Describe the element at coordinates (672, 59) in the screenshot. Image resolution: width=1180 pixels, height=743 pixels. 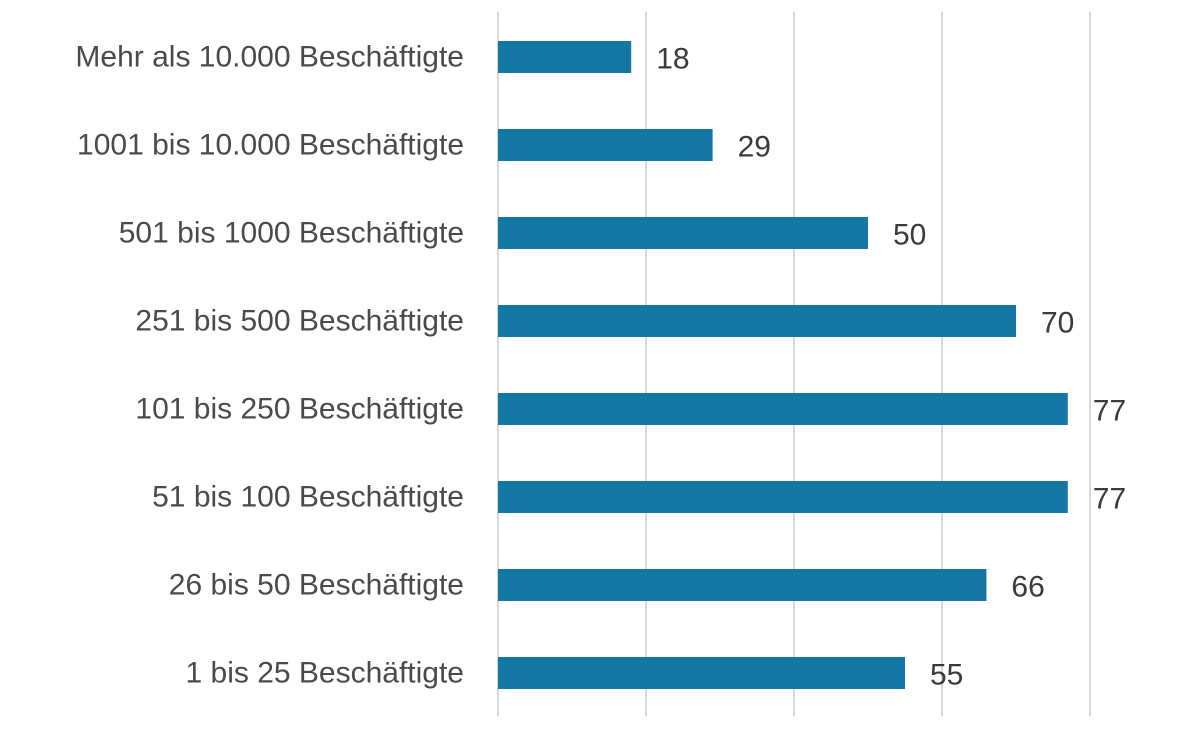
I see `value-label-0: 18` at that location.